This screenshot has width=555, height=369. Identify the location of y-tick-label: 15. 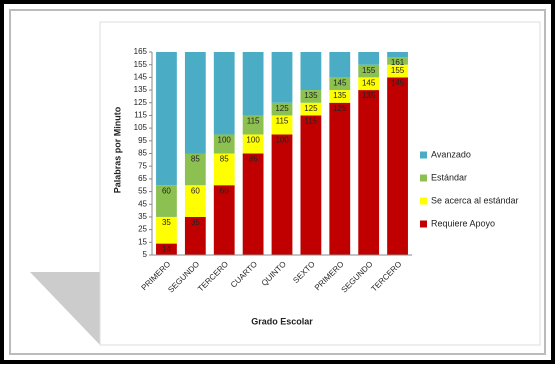
(142, 241).